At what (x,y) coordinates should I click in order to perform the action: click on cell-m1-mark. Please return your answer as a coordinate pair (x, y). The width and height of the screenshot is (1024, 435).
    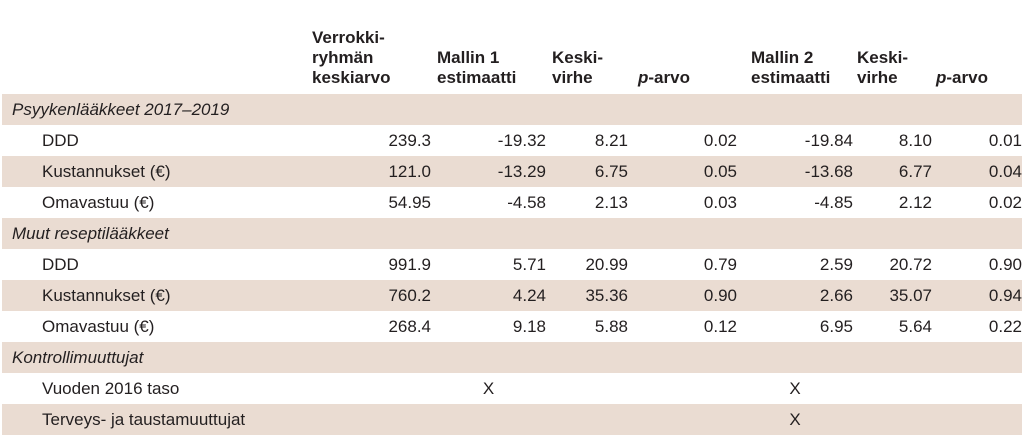
    Looking at the image, I should click on (488, 419).